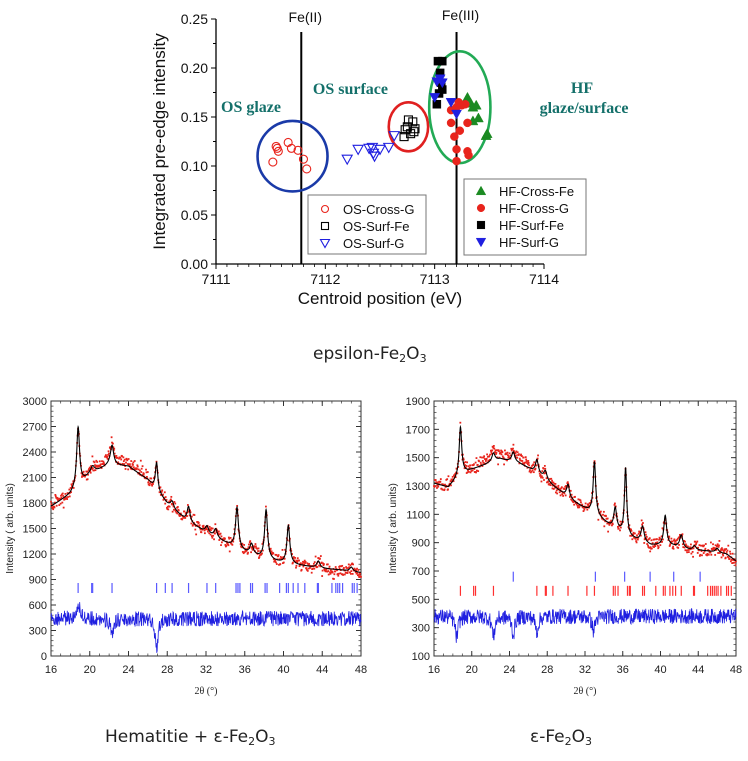 This screenshot has width=748, height=761. What do you see at coordinates (371, 148) in the screenshot?
I see `series-os-surf-g` at bounding box center [371, 148].